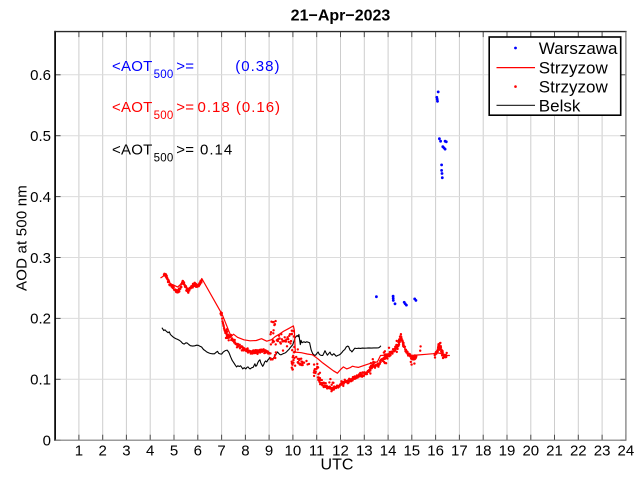  What do you see at coordinates (317, 450) in the screenshot?
I see `svg-text: 11` at bounding box center [317, 450].